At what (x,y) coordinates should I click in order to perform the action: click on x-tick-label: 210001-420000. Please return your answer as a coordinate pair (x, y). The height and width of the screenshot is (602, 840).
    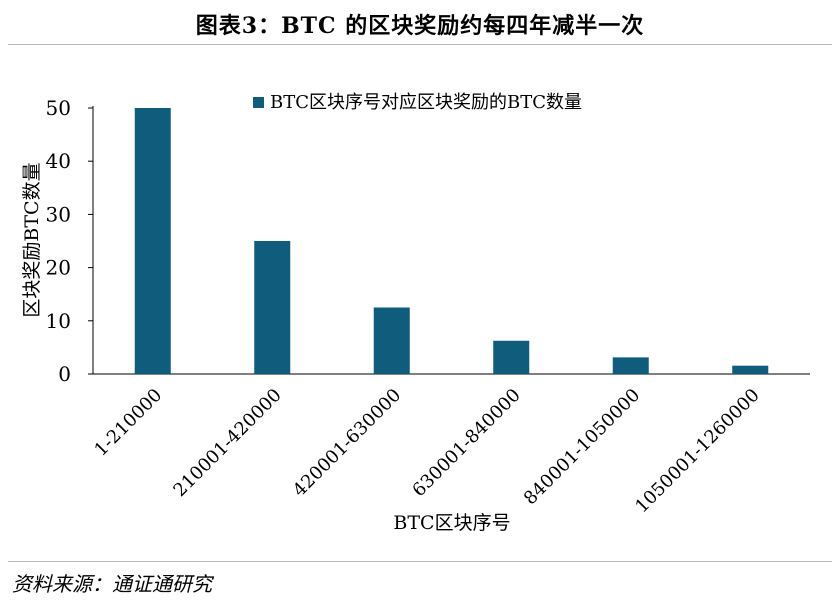
    Looking at the image, I should click on (227, 443).